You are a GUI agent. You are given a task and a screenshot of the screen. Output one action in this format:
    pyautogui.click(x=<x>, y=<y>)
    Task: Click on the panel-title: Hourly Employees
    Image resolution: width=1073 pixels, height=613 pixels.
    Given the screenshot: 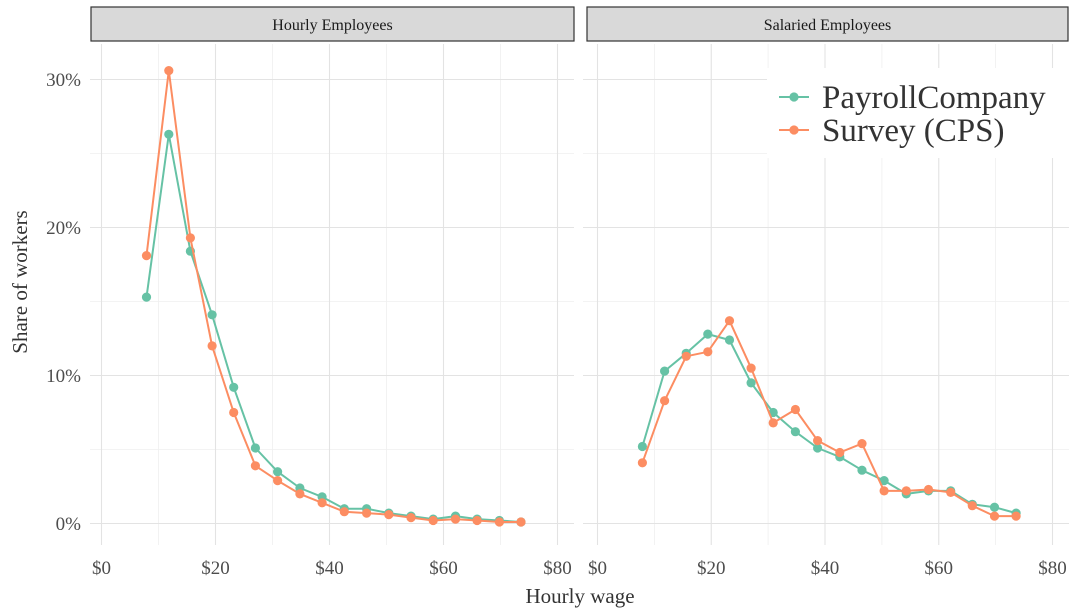 What is the action you would take?
    pyautogui.click(x=332, y=25)
    